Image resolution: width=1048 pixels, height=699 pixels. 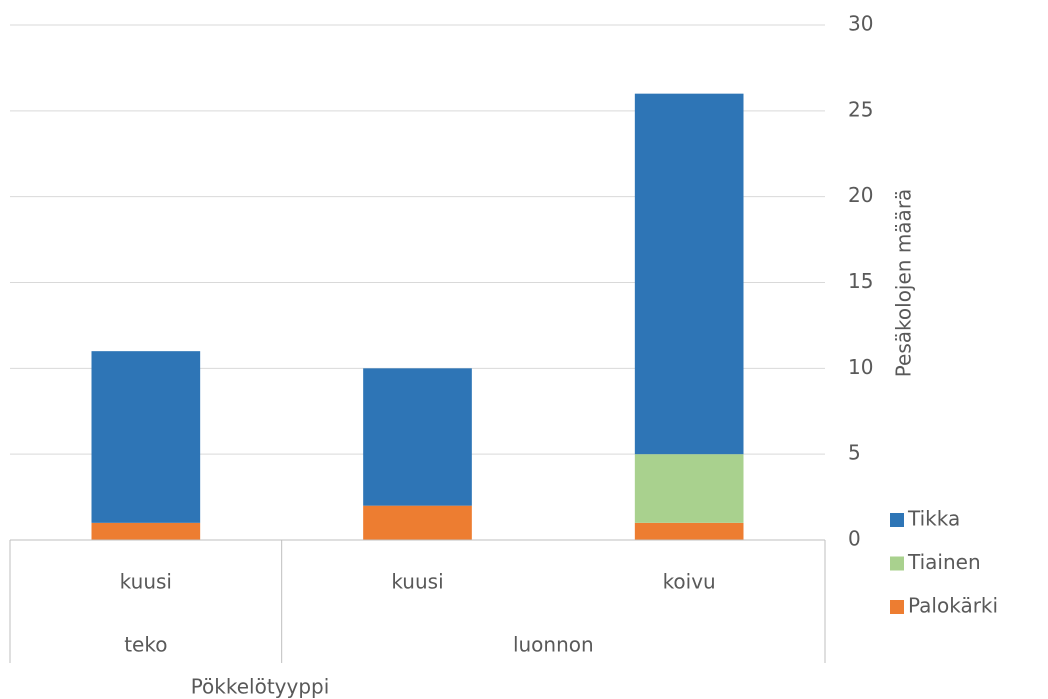 What do you see at coordinates (553, 645) in the screenshot?
I see `group-label: luonnon` at bounding box center [553, 645].